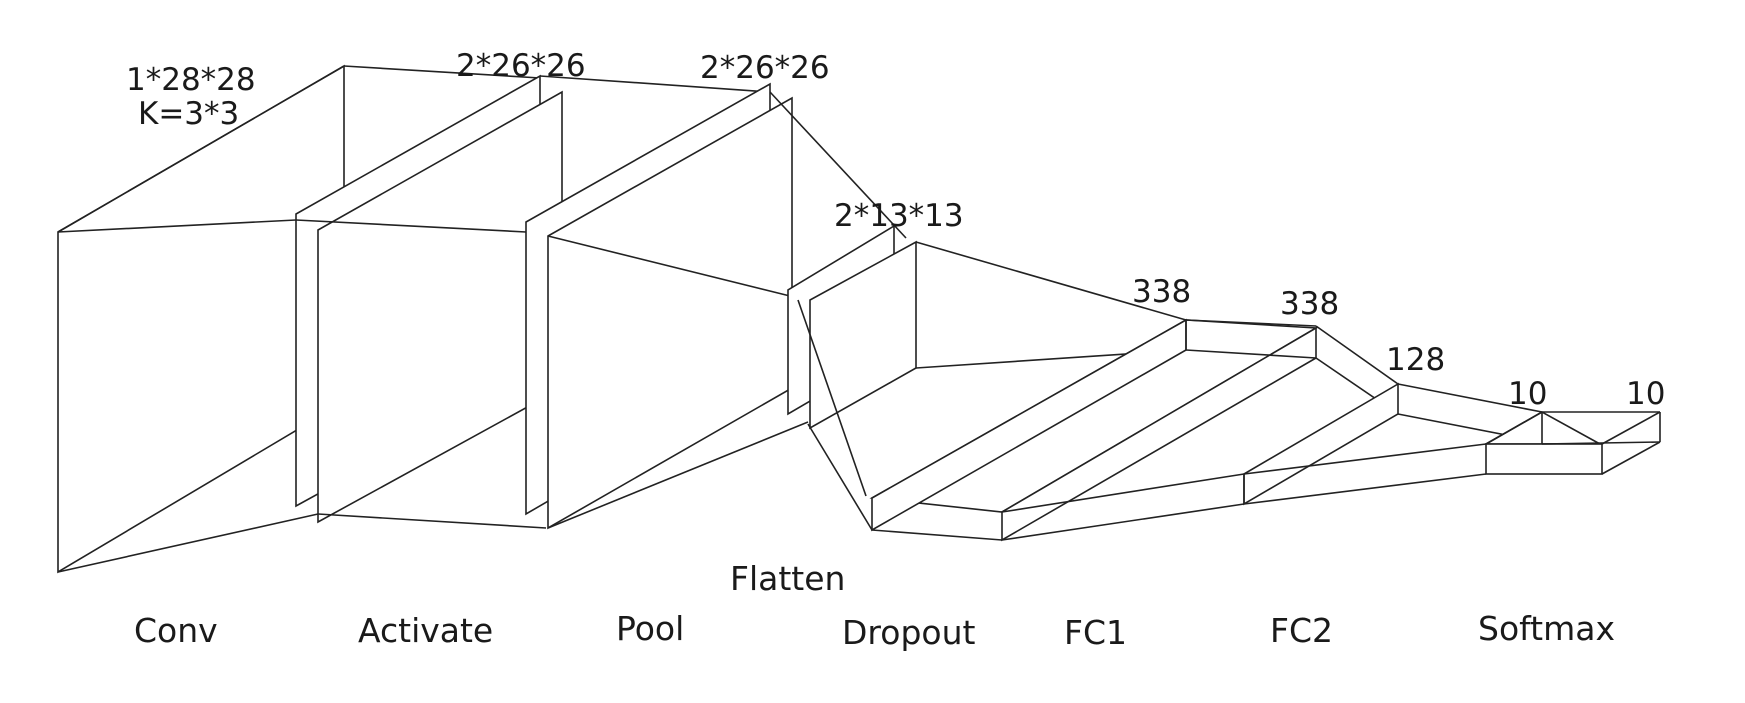 The height and width of the screenshot is (703, 1745). What do you see at coordinates (1415, 360) in the screenshot?
I see `fc2-size-label: 128` at bounding box center [1415, 360].